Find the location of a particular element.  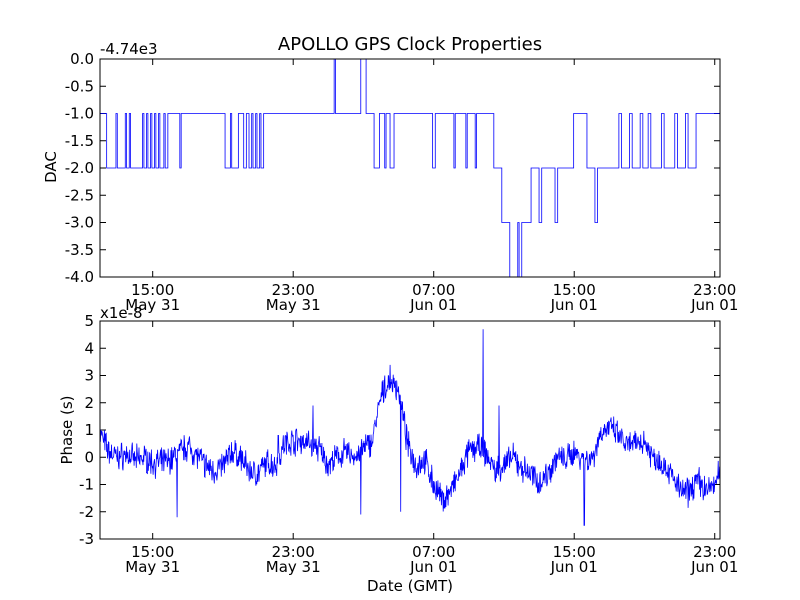

y-tick-label: -2.0 is located at coordinates (79, 168).